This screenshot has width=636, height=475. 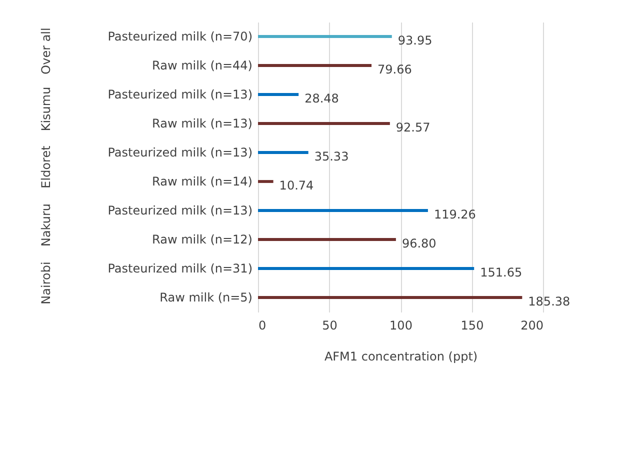 What do you see at coordinates (262, 325) in the screenshot?
I see `x-tick-label: 0` at bounding box center [262, 325].